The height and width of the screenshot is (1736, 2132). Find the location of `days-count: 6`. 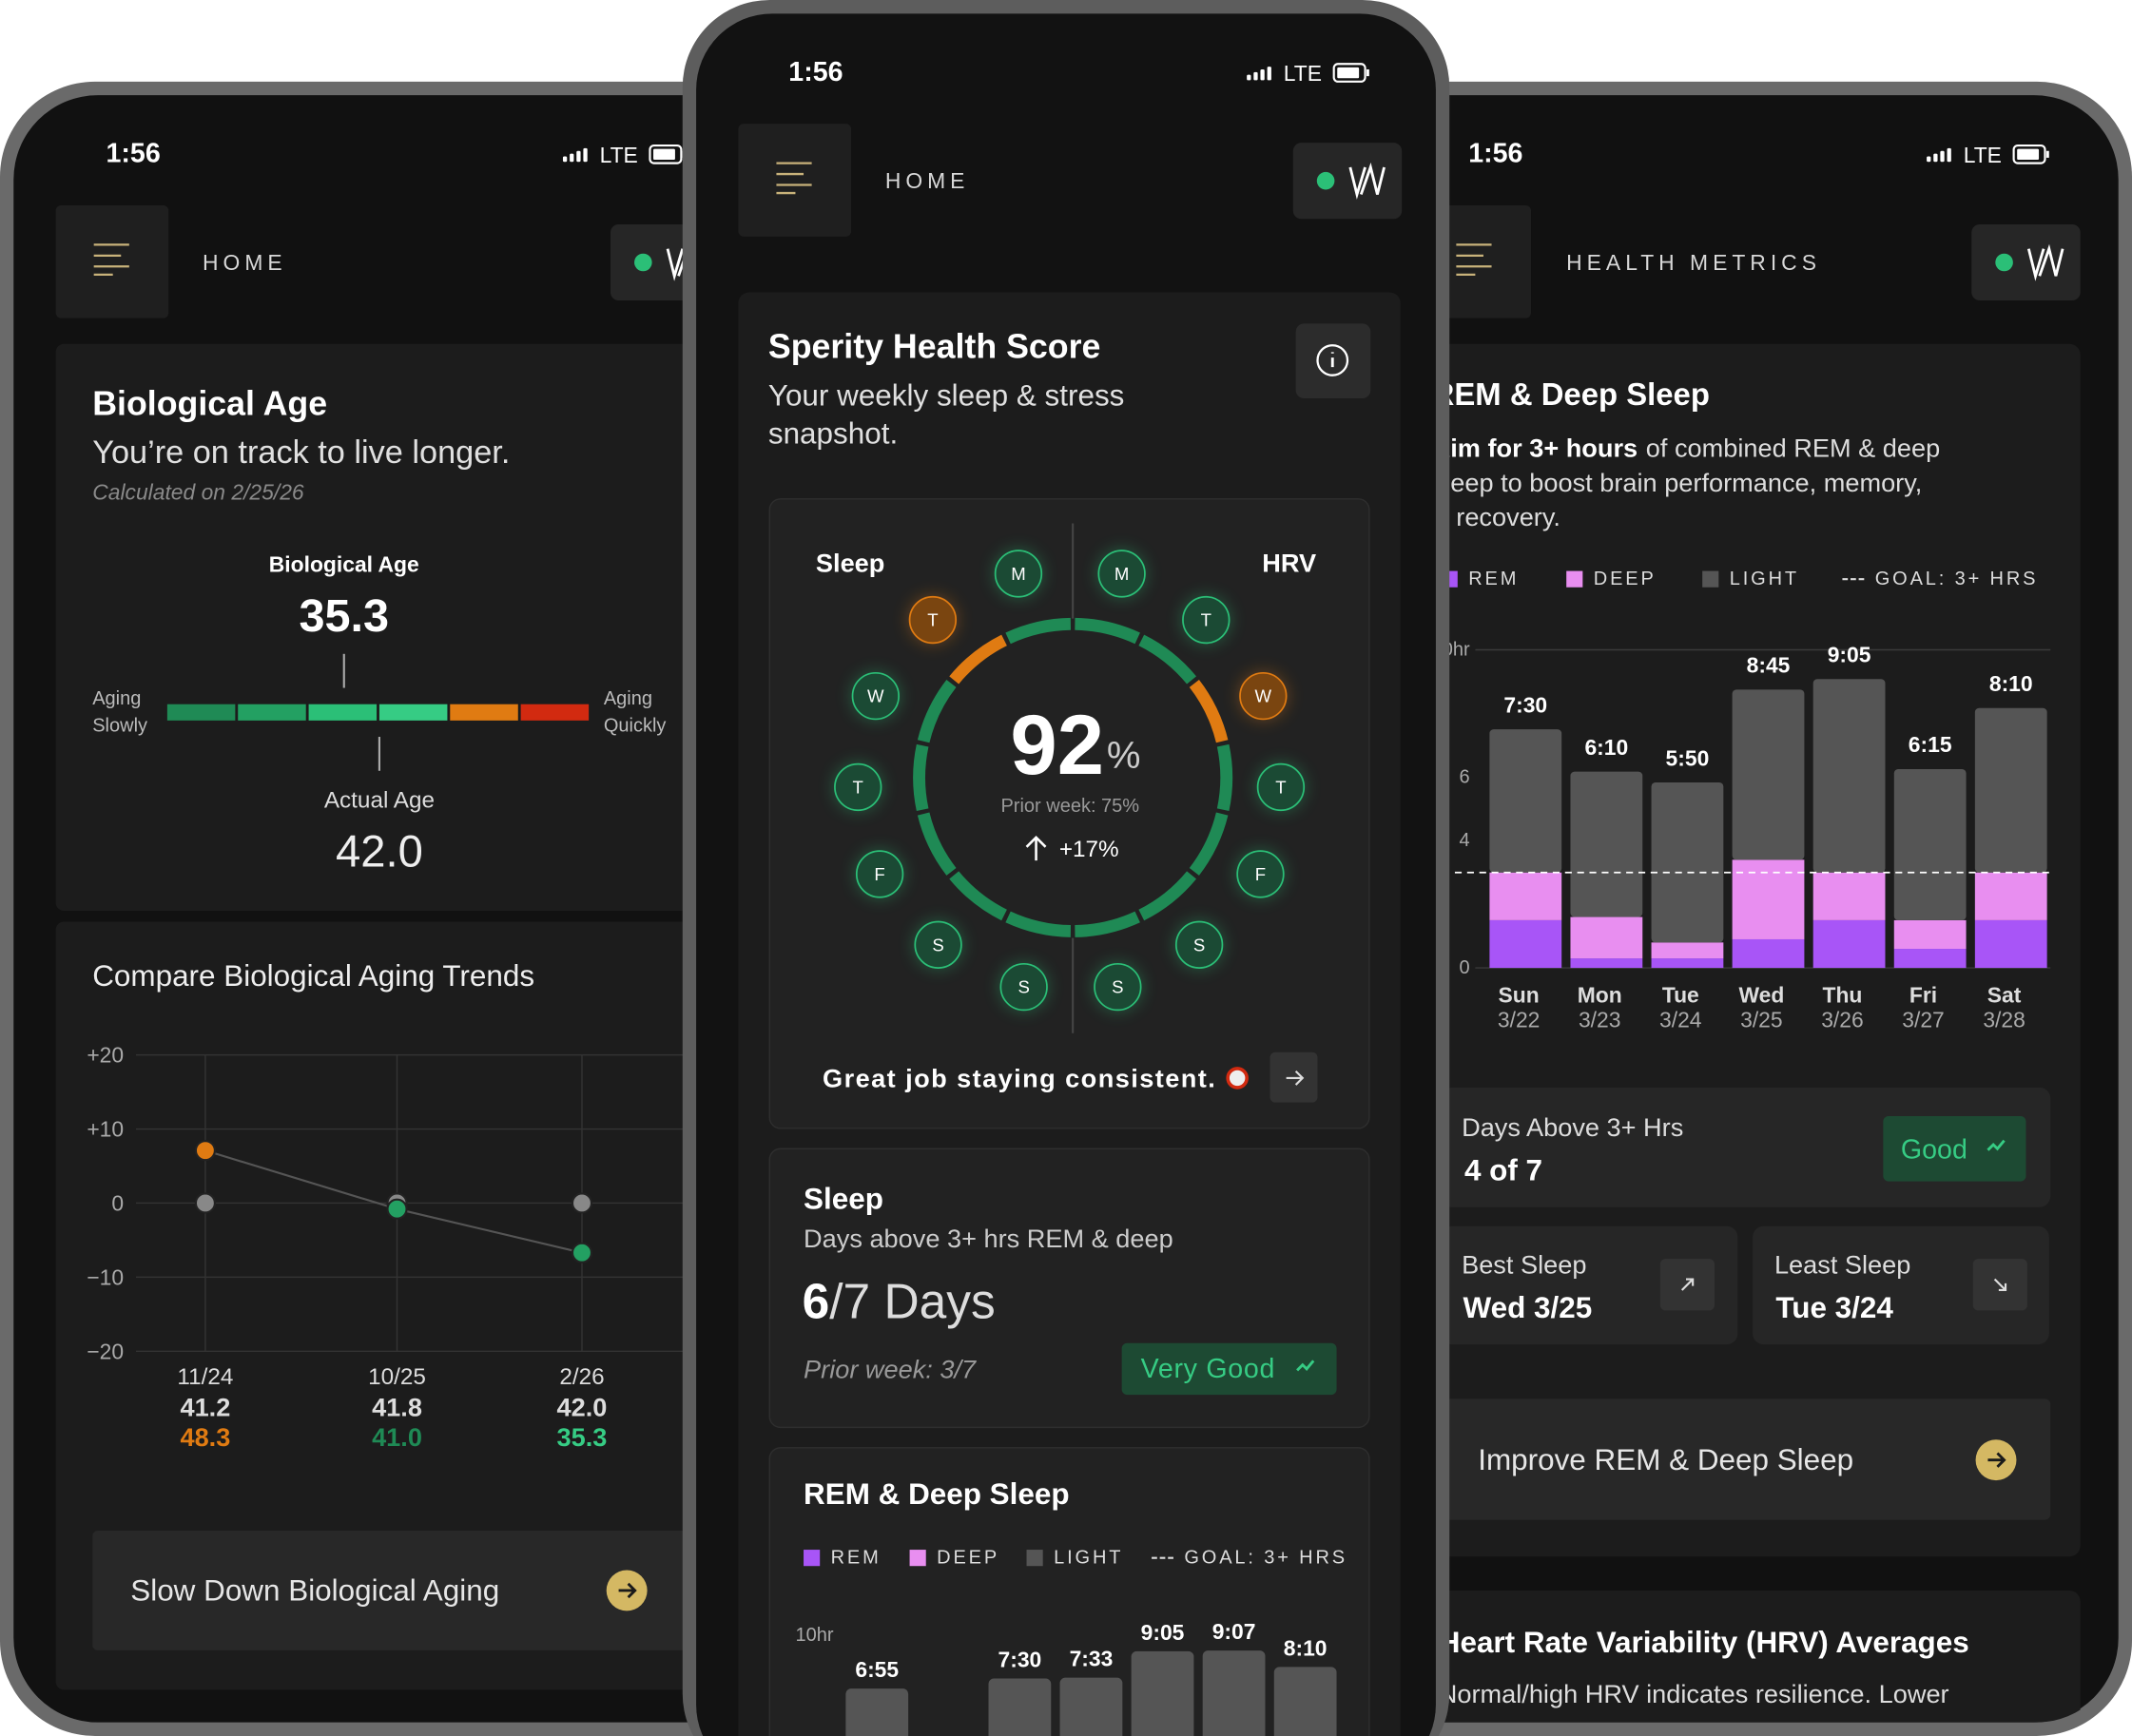

days-count: 6 is located at coordinates (816, 1301).